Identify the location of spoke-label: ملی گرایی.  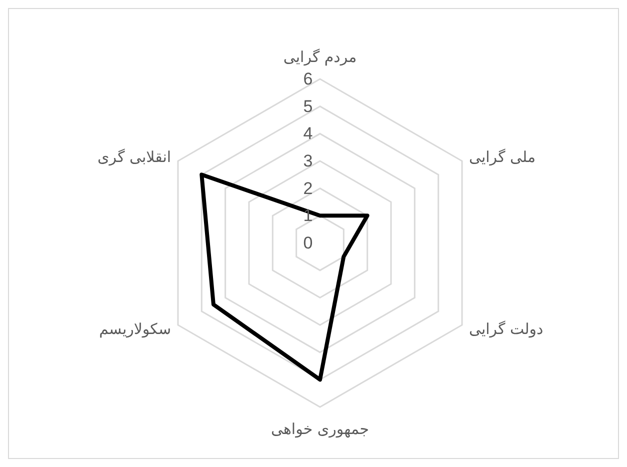
(502, 157).